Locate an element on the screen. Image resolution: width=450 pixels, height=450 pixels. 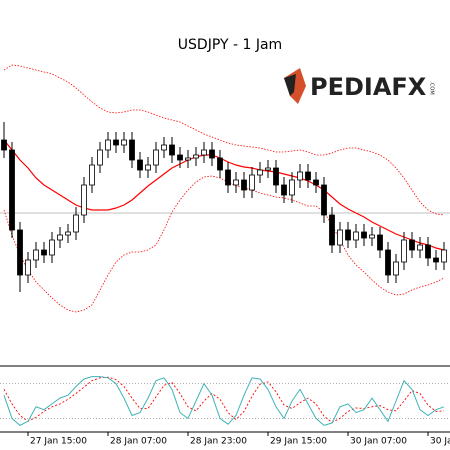
logo-text: PEDIAFX is located at coordinates (368, 87).